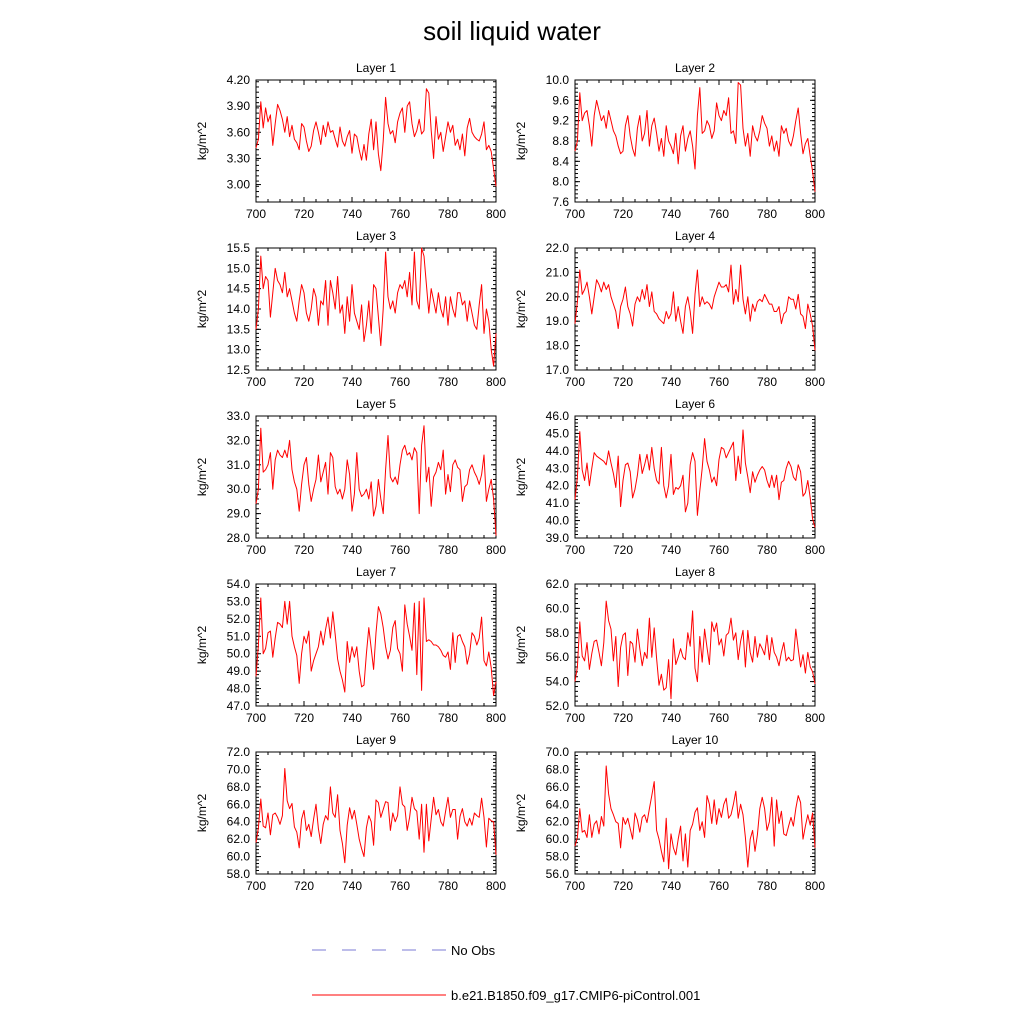 Image resolution: width=1024 pixels, height=1024 pixels. What do you see at coordinates (239, 514) in the screenshot?
I see `y-tick-label: 29.0` at bounding box center [239, 514].